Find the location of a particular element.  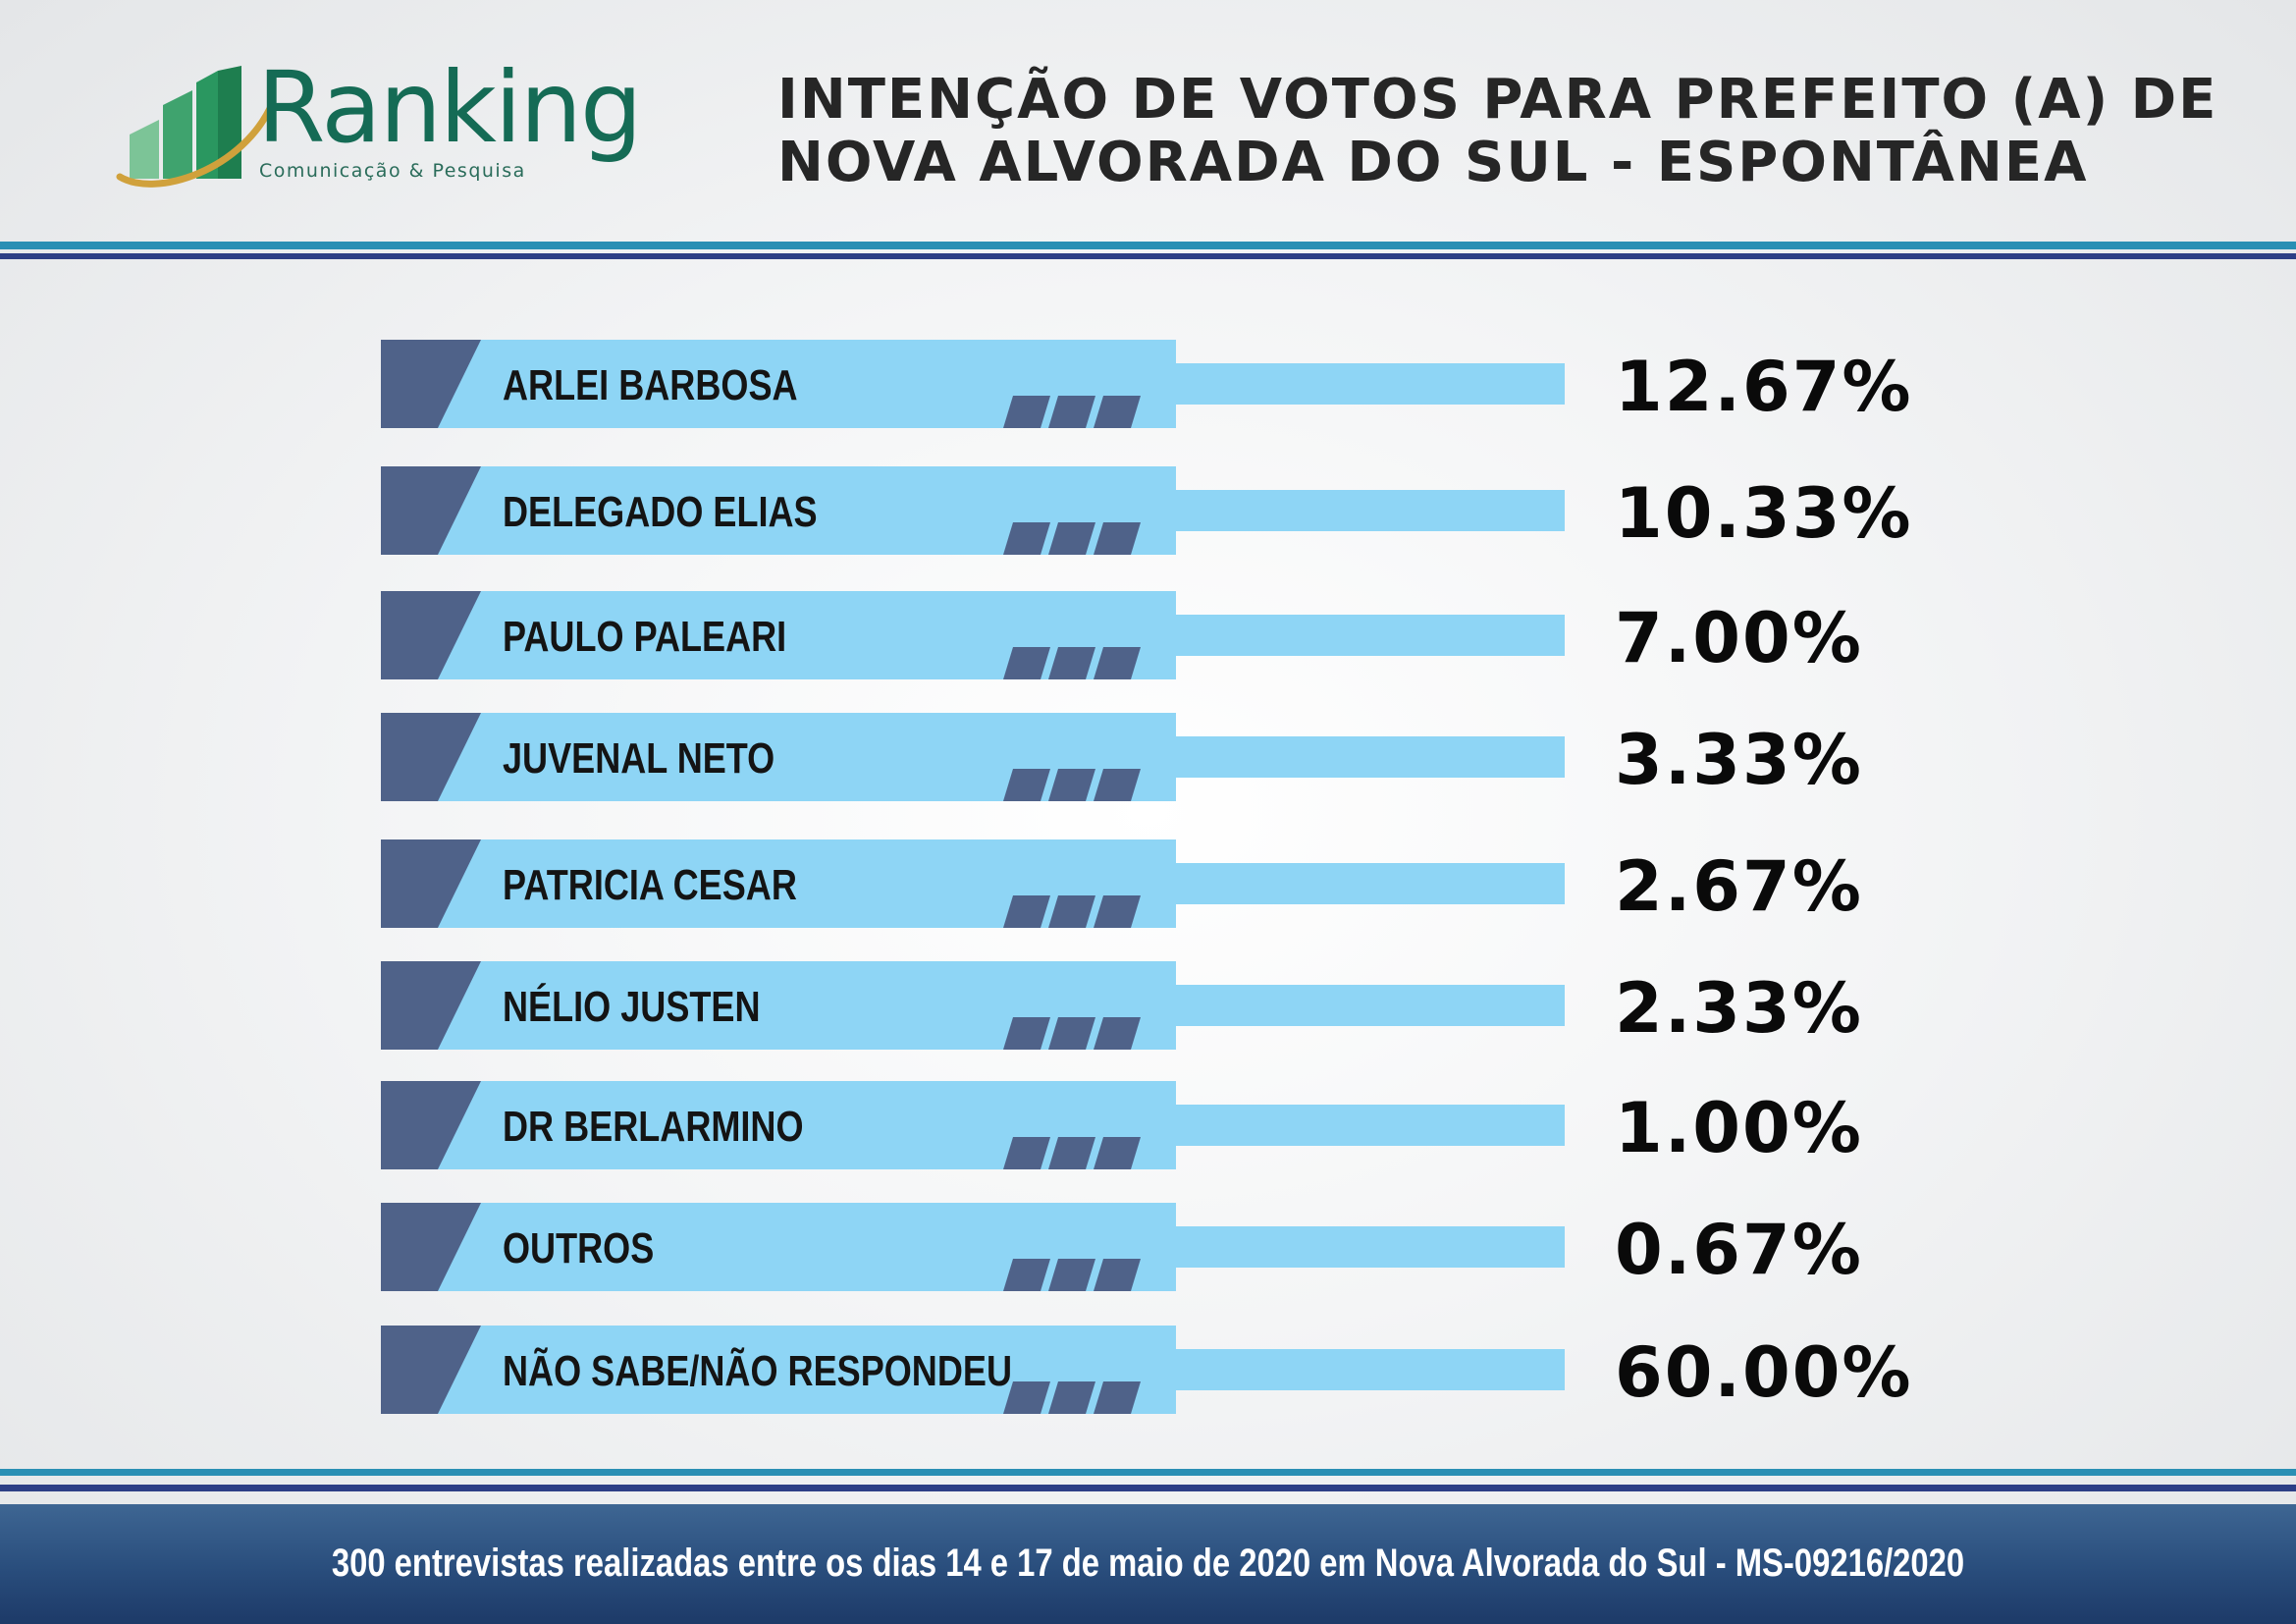

candidate-label: PATRICIA CESAR is located at coordinates (650, 885).